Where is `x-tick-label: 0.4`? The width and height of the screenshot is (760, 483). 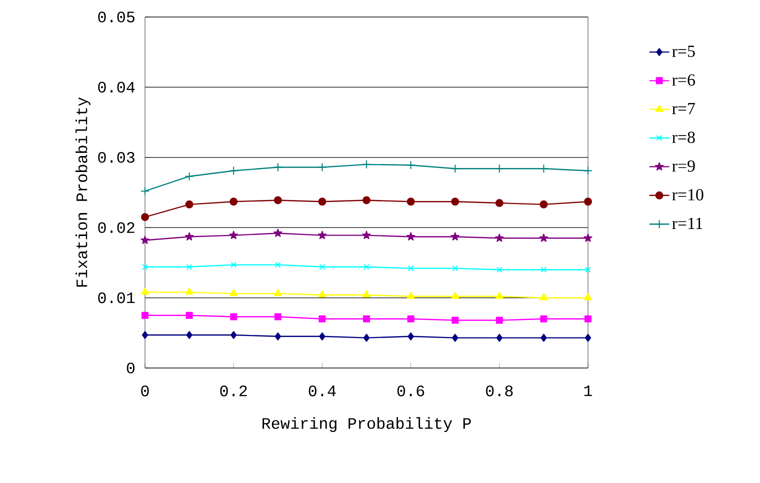 x-tick-label: 0.4 is located at coordinates (322, 391).